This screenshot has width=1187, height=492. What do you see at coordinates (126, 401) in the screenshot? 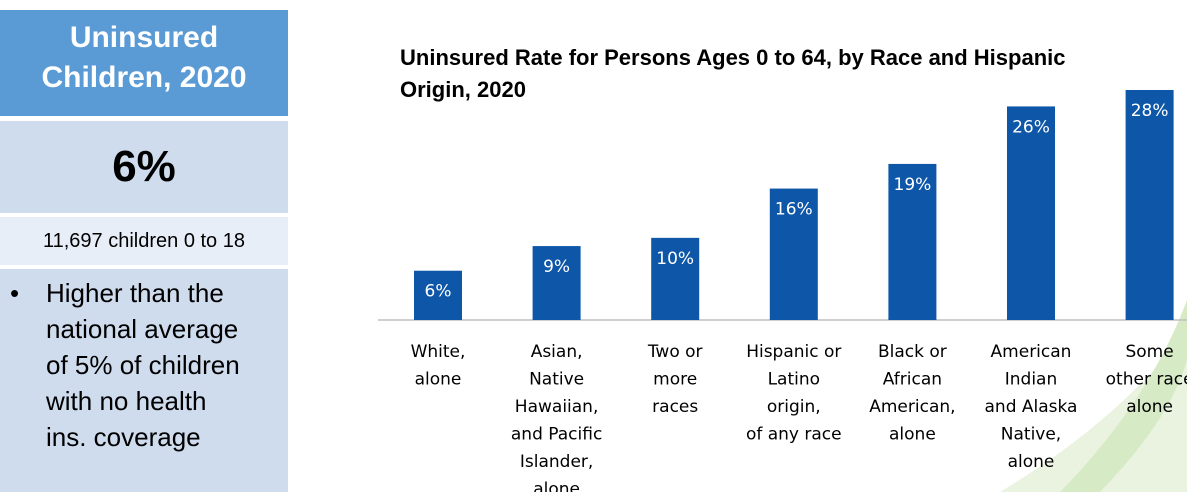
I see `bullet-line: with no health` at bounding box center [126, 401].